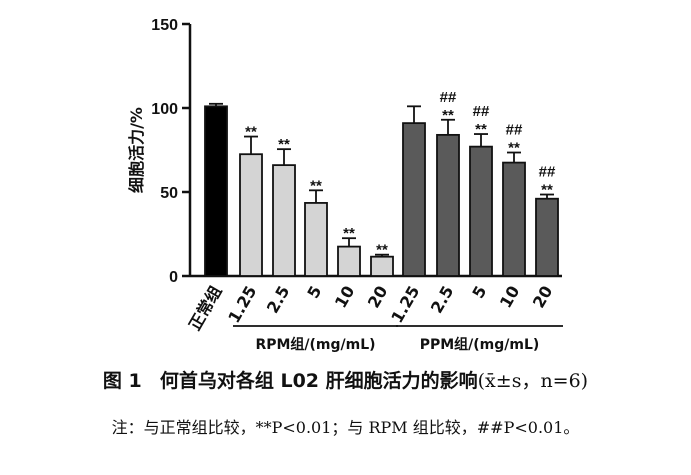 The image size is (691, 475). Describe the element at coordinates (318, 381) in the screenshot. I see `figure-title: 何首乌对各组 L02 肝细胞活力的影响` at that location.